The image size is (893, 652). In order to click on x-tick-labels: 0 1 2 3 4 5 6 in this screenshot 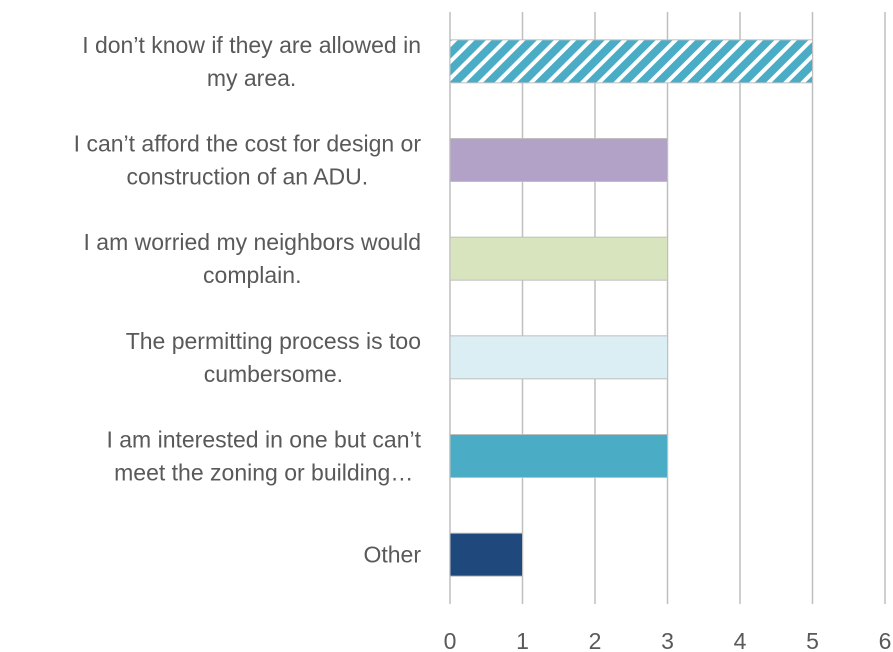, I will do `click(668, 640)`.